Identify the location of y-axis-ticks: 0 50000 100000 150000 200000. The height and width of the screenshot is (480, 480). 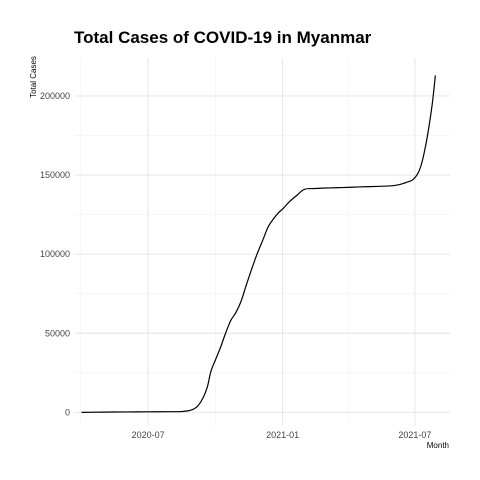
(55, 254).